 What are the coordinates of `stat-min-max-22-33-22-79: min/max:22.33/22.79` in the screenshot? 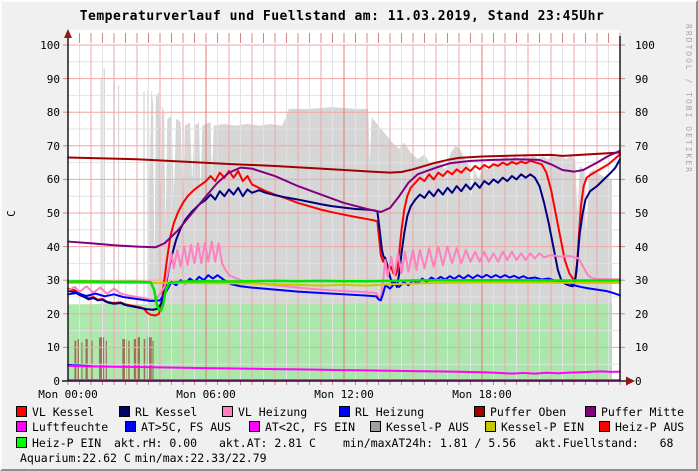 It's located at (201, 458).